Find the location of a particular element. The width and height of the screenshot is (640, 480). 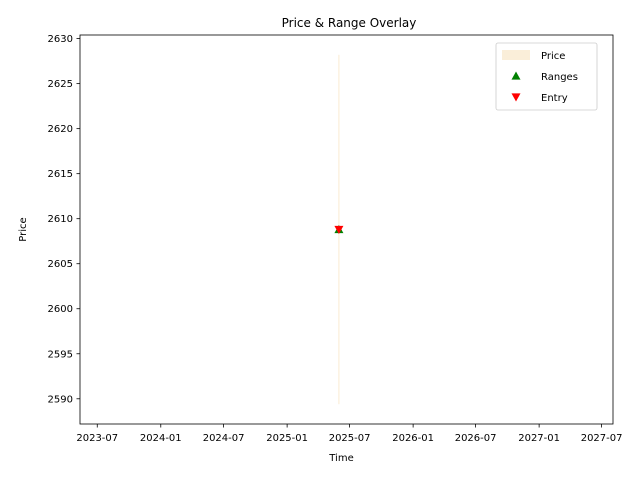

y-tick-label: 2605 is located at coordinates (60, 264).